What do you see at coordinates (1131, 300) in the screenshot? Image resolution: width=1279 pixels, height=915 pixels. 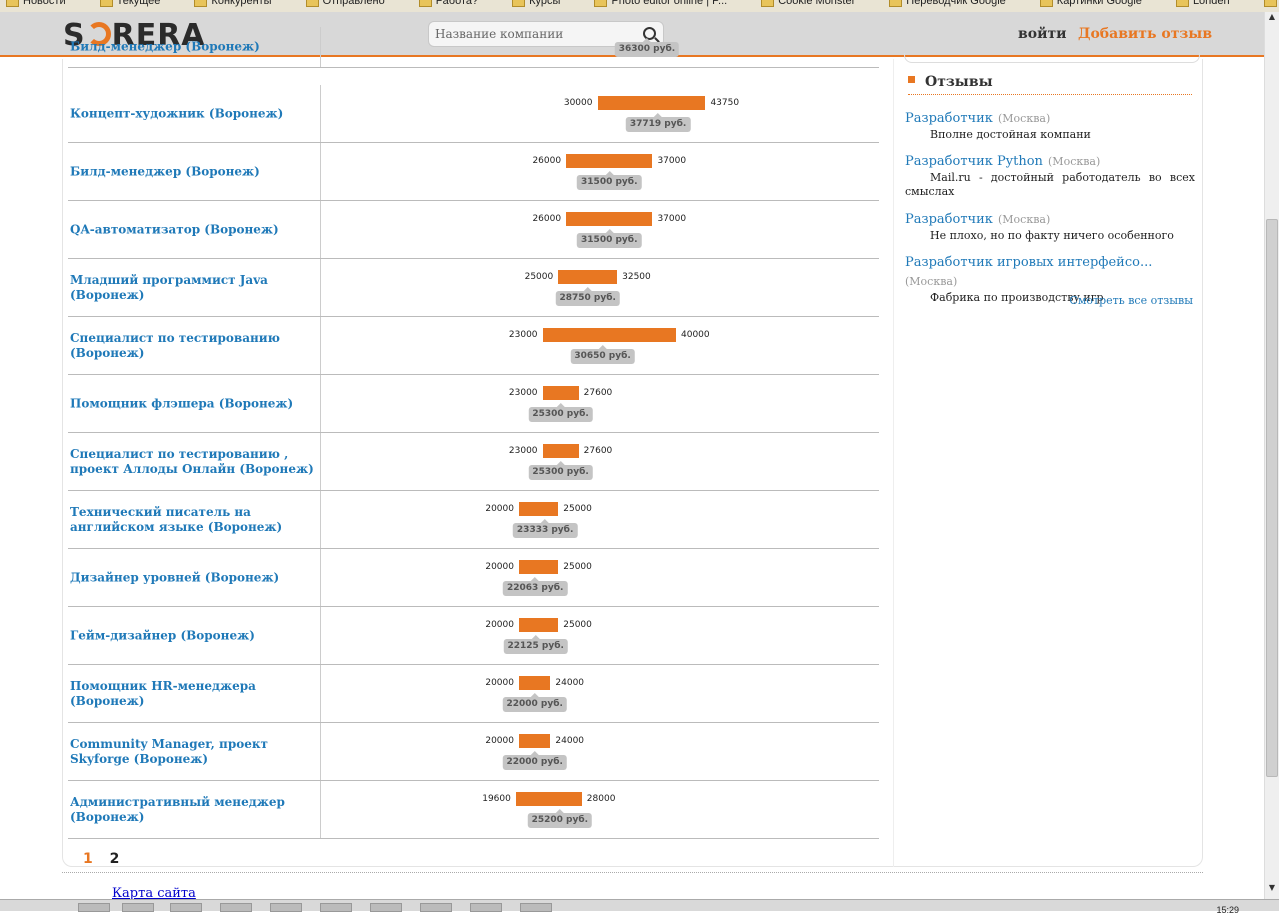 I see `all-reviews-link: Смотреть все отзывы` at bounding box center [1131, 300].